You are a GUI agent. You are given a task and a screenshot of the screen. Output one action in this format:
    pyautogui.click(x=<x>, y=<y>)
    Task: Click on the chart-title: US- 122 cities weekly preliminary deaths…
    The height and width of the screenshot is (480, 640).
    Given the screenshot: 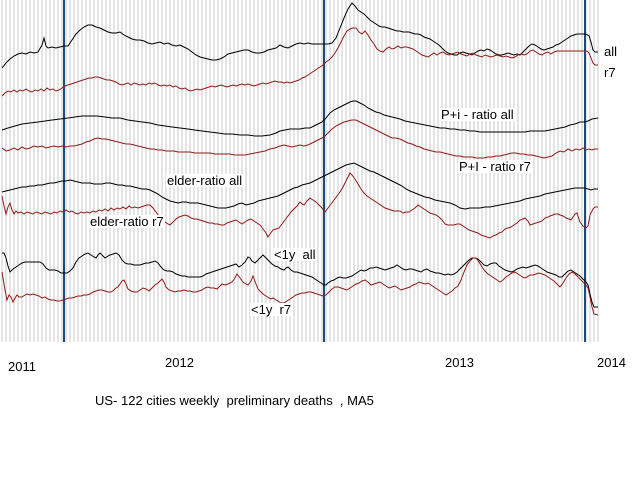 What is the action you would take?
    pyautogui.click(x=234, y=400)
    